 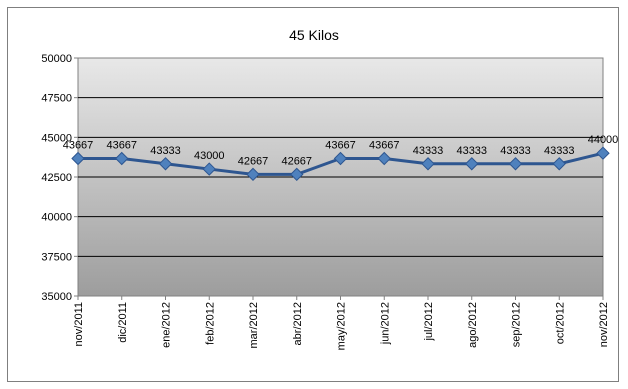 I want to click on x-tick-label: oct/2012, so click(x=560, y=323).